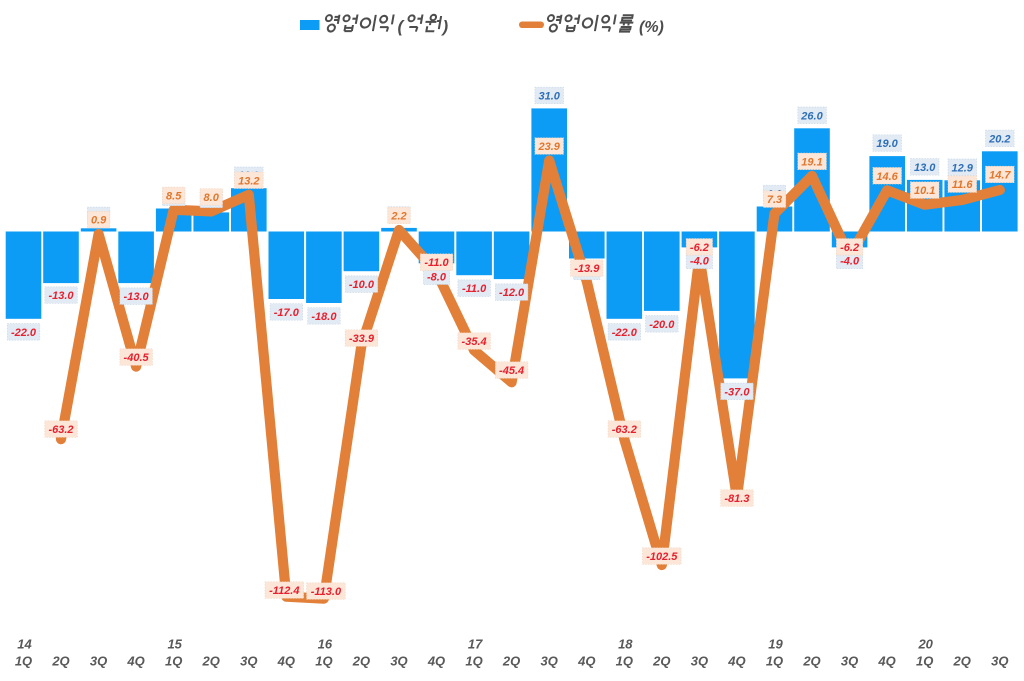 The height and width of the screenshot is (681, 1024). Describe the element at coordinates (1000, 176) in the screenshot. I see `svg-text: 14.7` at that location.